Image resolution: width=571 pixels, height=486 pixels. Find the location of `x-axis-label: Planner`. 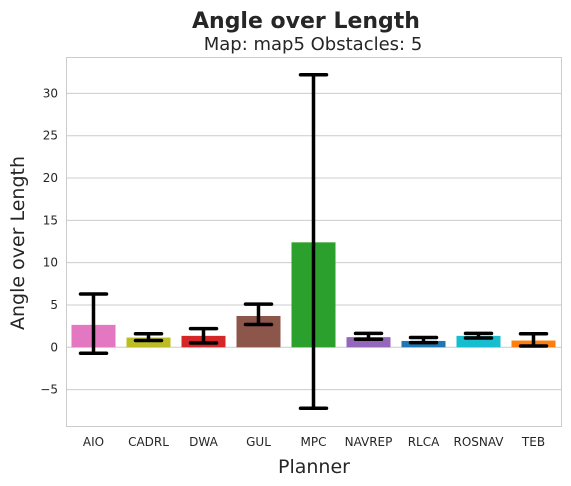

x-axis-label: Planner is located at coordinates (314, 467).